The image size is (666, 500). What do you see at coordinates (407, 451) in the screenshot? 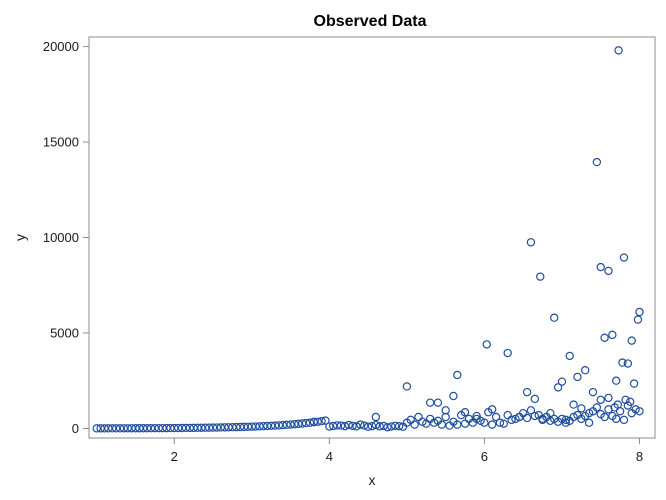
I see `x-axis: 2 4 6 8` at bounding box center [407, 451].